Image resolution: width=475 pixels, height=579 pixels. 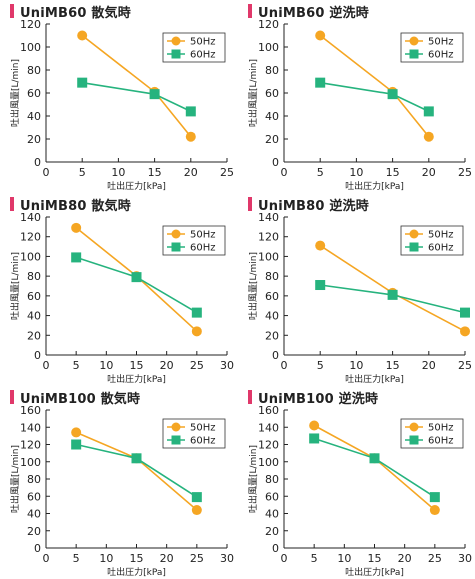 I want to click on chart-title: UniMB80 散気時, so click(x=75, y=206).